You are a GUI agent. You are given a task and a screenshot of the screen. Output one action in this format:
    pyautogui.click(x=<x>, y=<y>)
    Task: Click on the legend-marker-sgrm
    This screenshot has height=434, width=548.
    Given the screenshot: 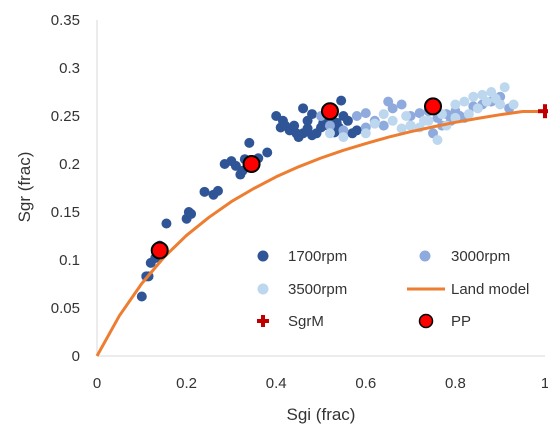 What is the action you would take?
    pyautogui.click(x=263, y=321)
    